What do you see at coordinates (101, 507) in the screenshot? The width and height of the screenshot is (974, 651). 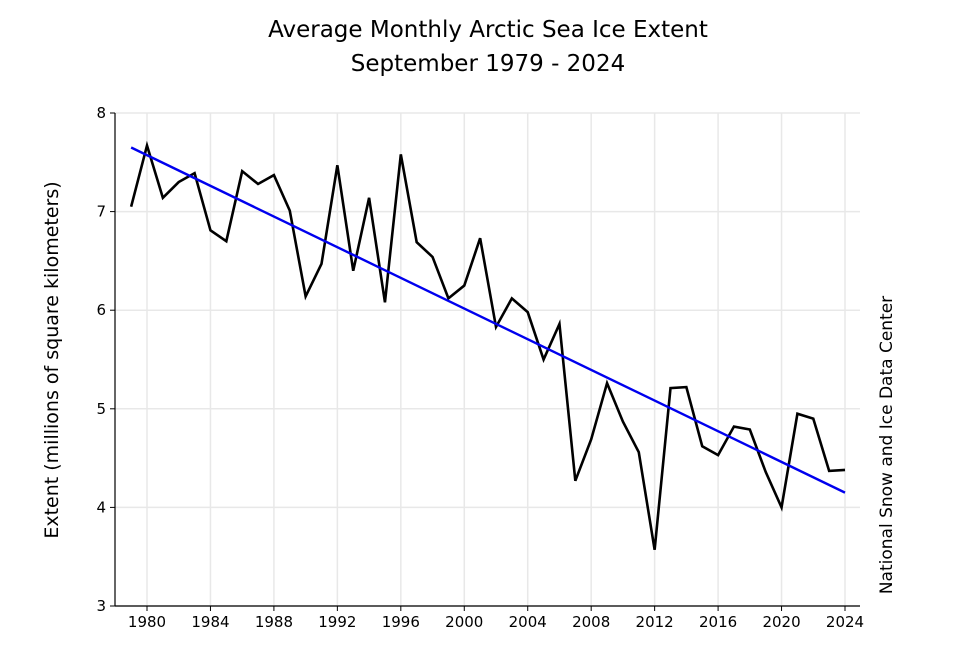 I see `y-tick-label: 4` at bounding box center [101, 507].